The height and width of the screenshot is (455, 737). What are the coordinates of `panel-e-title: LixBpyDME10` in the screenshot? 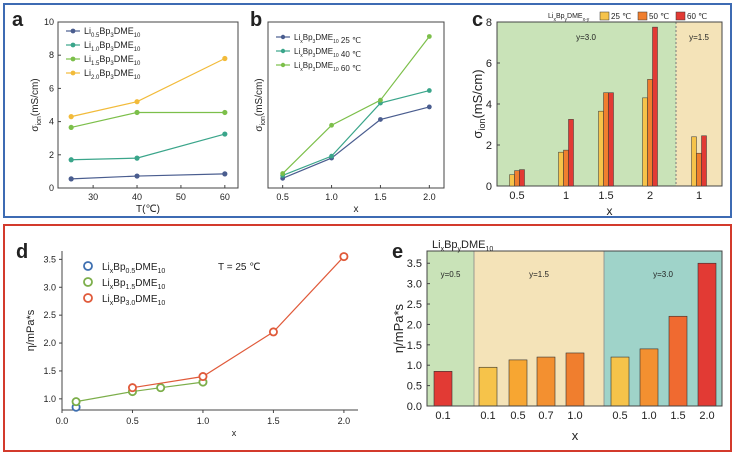 It's located at (462, 246).